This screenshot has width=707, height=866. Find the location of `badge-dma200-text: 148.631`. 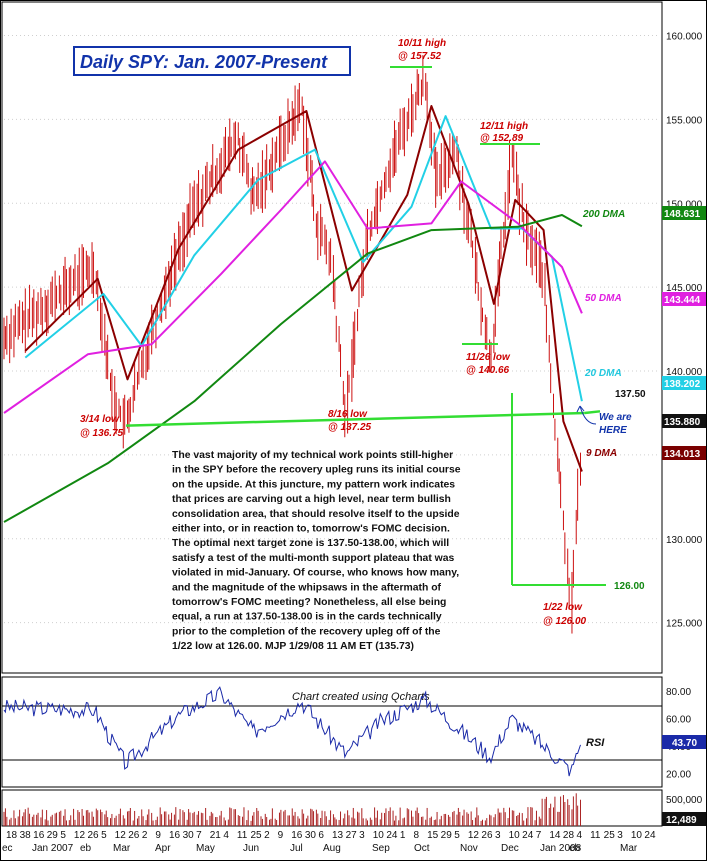

badge-dma200-text: 148.631 is located at coordinates (682, 214).